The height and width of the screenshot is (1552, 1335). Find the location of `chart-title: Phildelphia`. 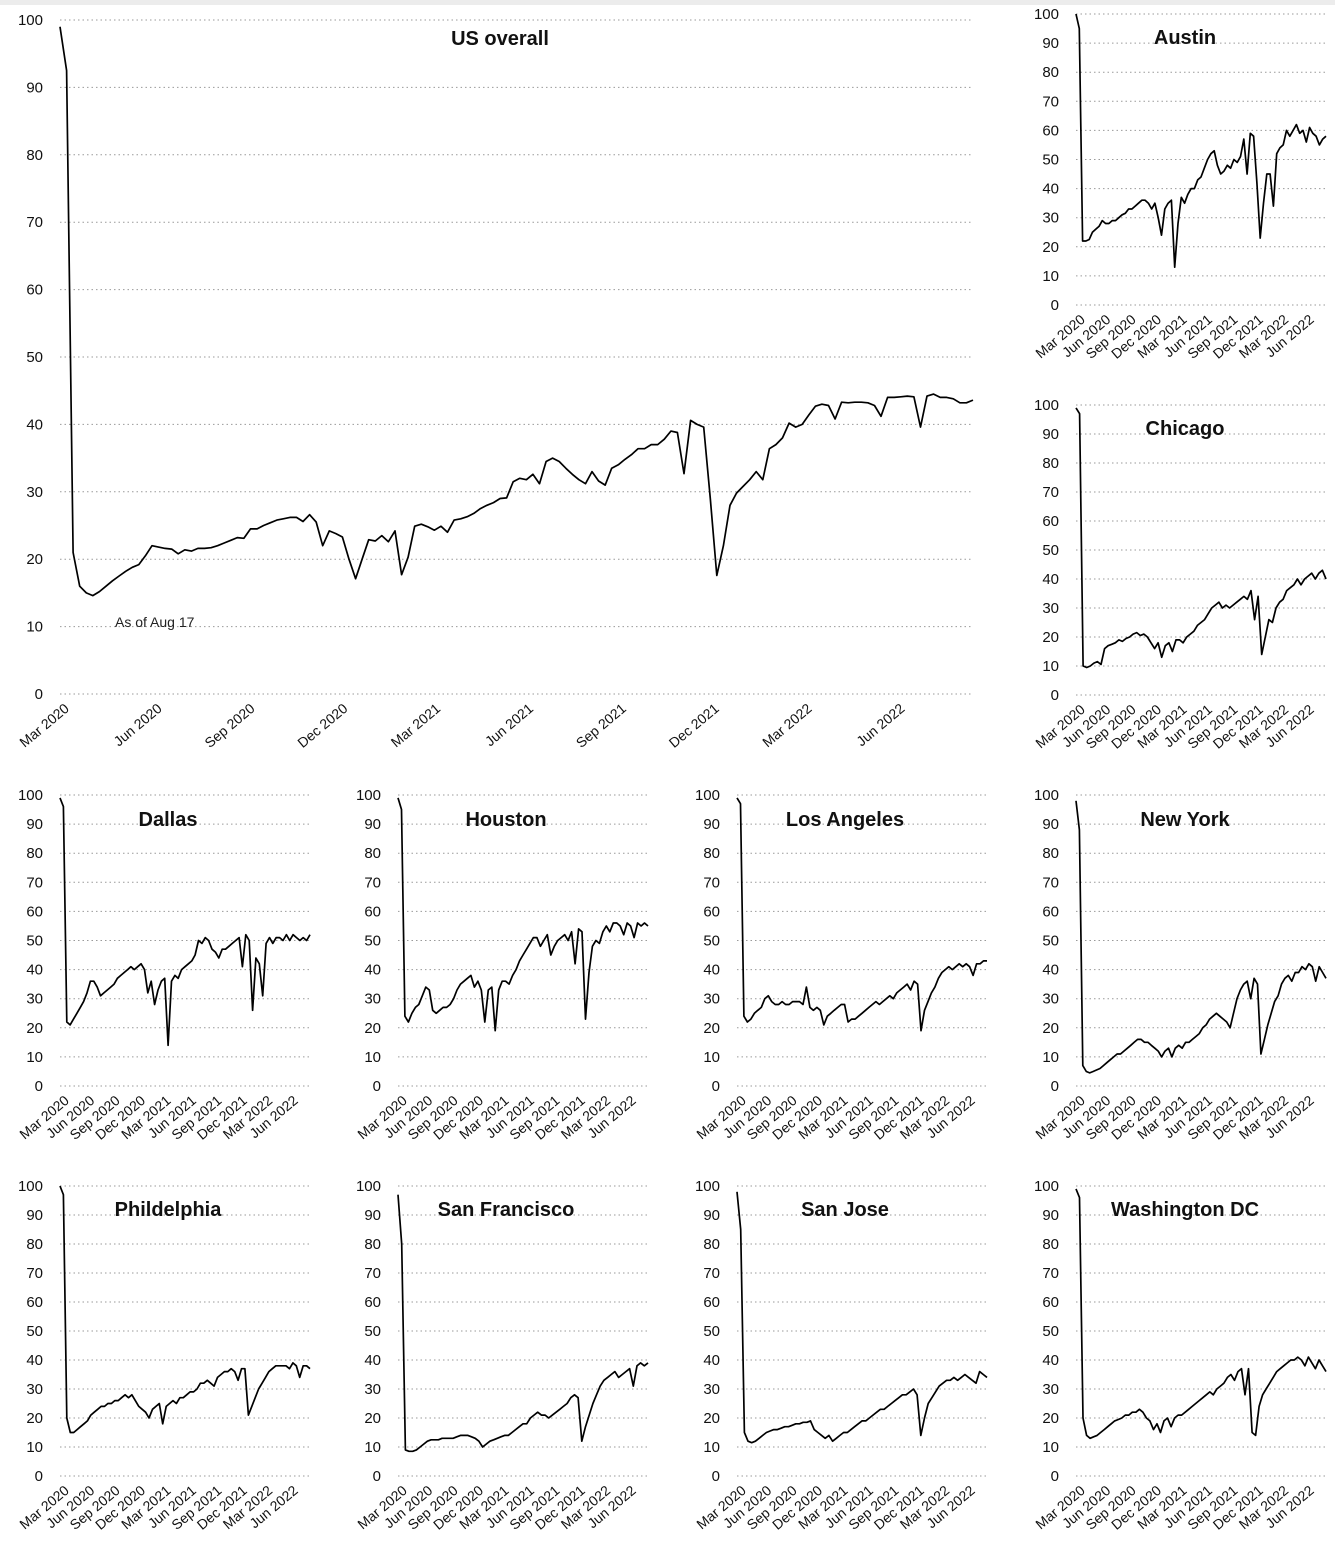

chart-title: Phildelphia is located at coordinates (169, 1210).